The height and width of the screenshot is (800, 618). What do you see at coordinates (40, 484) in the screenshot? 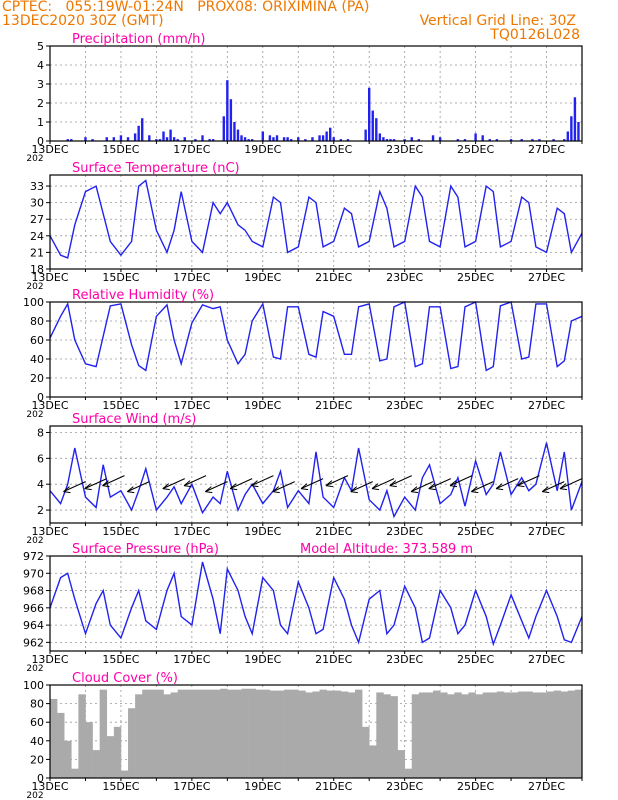
I see `y-tick-label: 4` at bounding box center [40, 484].